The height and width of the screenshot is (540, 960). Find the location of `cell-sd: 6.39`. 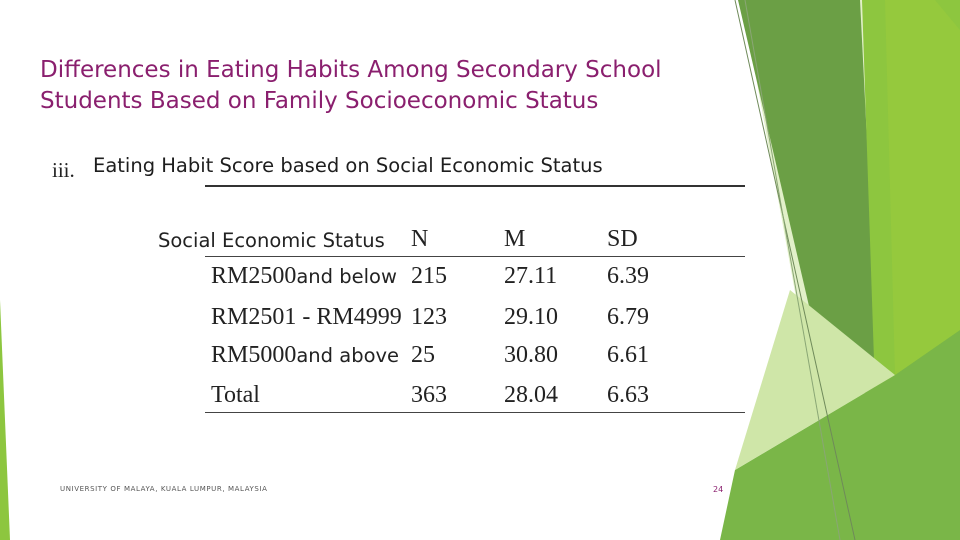

cell-sd: 6.39 is located at coordinates (628, 276).